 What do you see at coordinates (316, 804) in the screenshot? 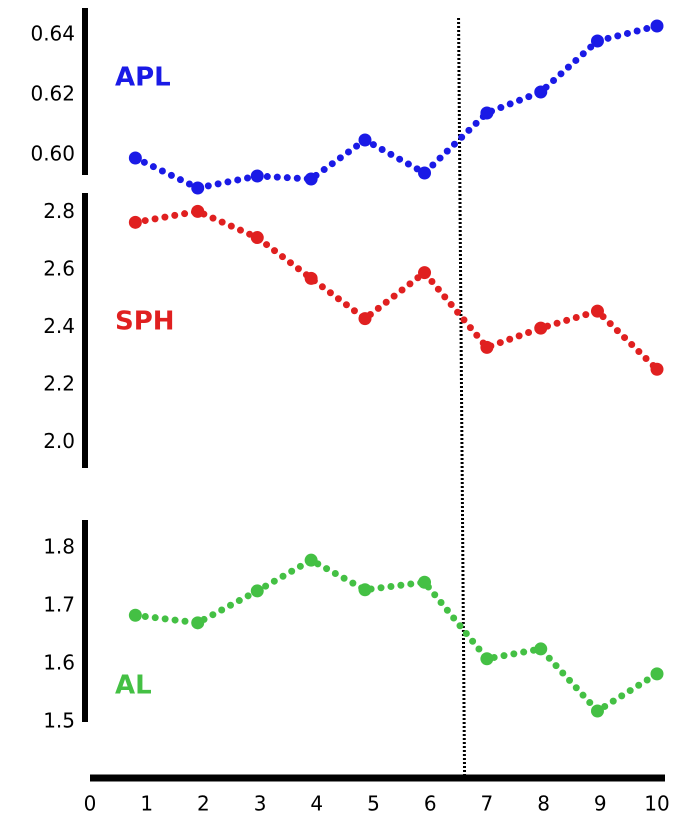
I see `x-tick-label: 4` at bounding box center [316, 804].